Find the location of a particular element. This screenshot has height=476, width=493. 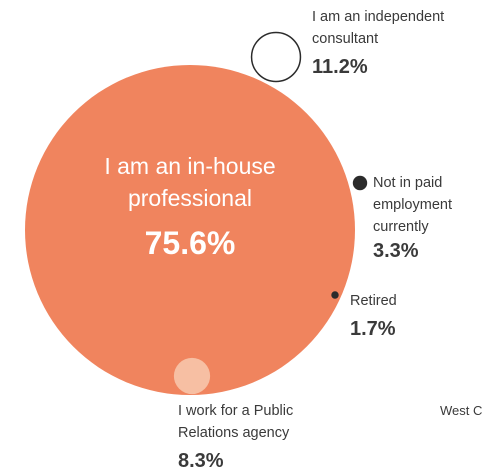

category-label: I work for a Public Relations agency is located at coordinates (236, 422).